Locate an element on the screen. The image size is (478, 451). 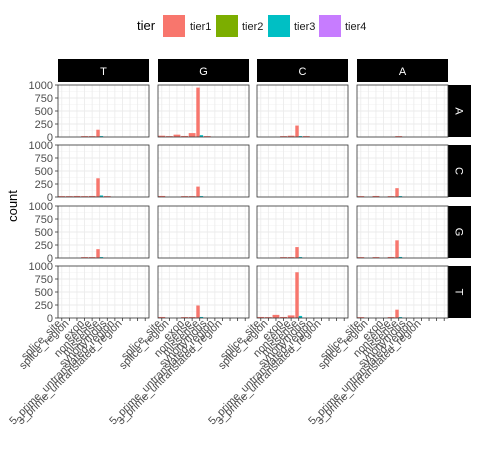
bar-T-G-missense-tier1 is located at coordinates (198, 311).